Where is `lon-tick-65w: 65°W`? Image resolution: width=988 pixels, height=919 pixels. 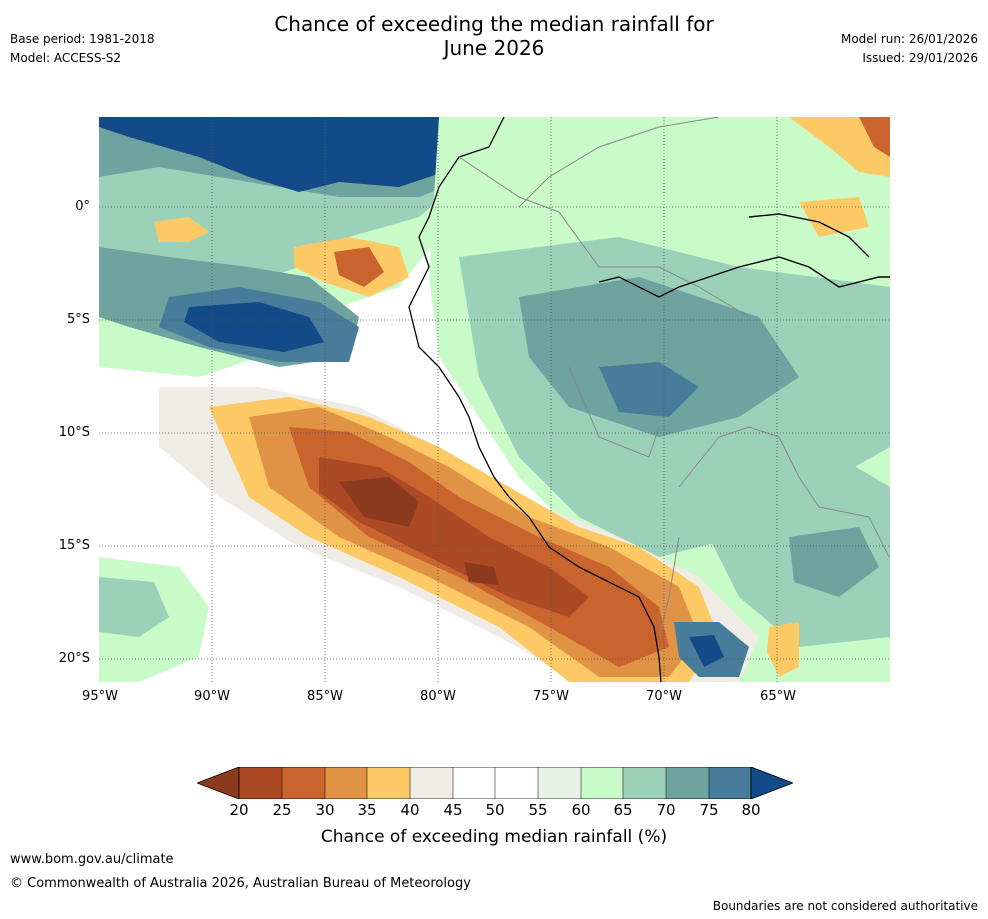
lon-tick-65w: 65°W is located at coordinates (778, 696).